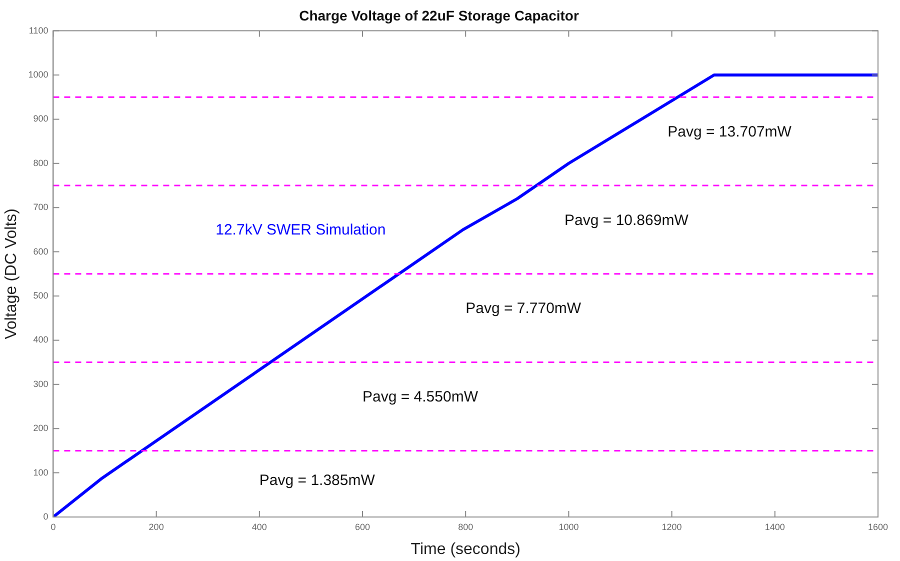  Describe the element at coordinates (362, 527) in the screenshot. I see `x-tick-label: 600` at that location.